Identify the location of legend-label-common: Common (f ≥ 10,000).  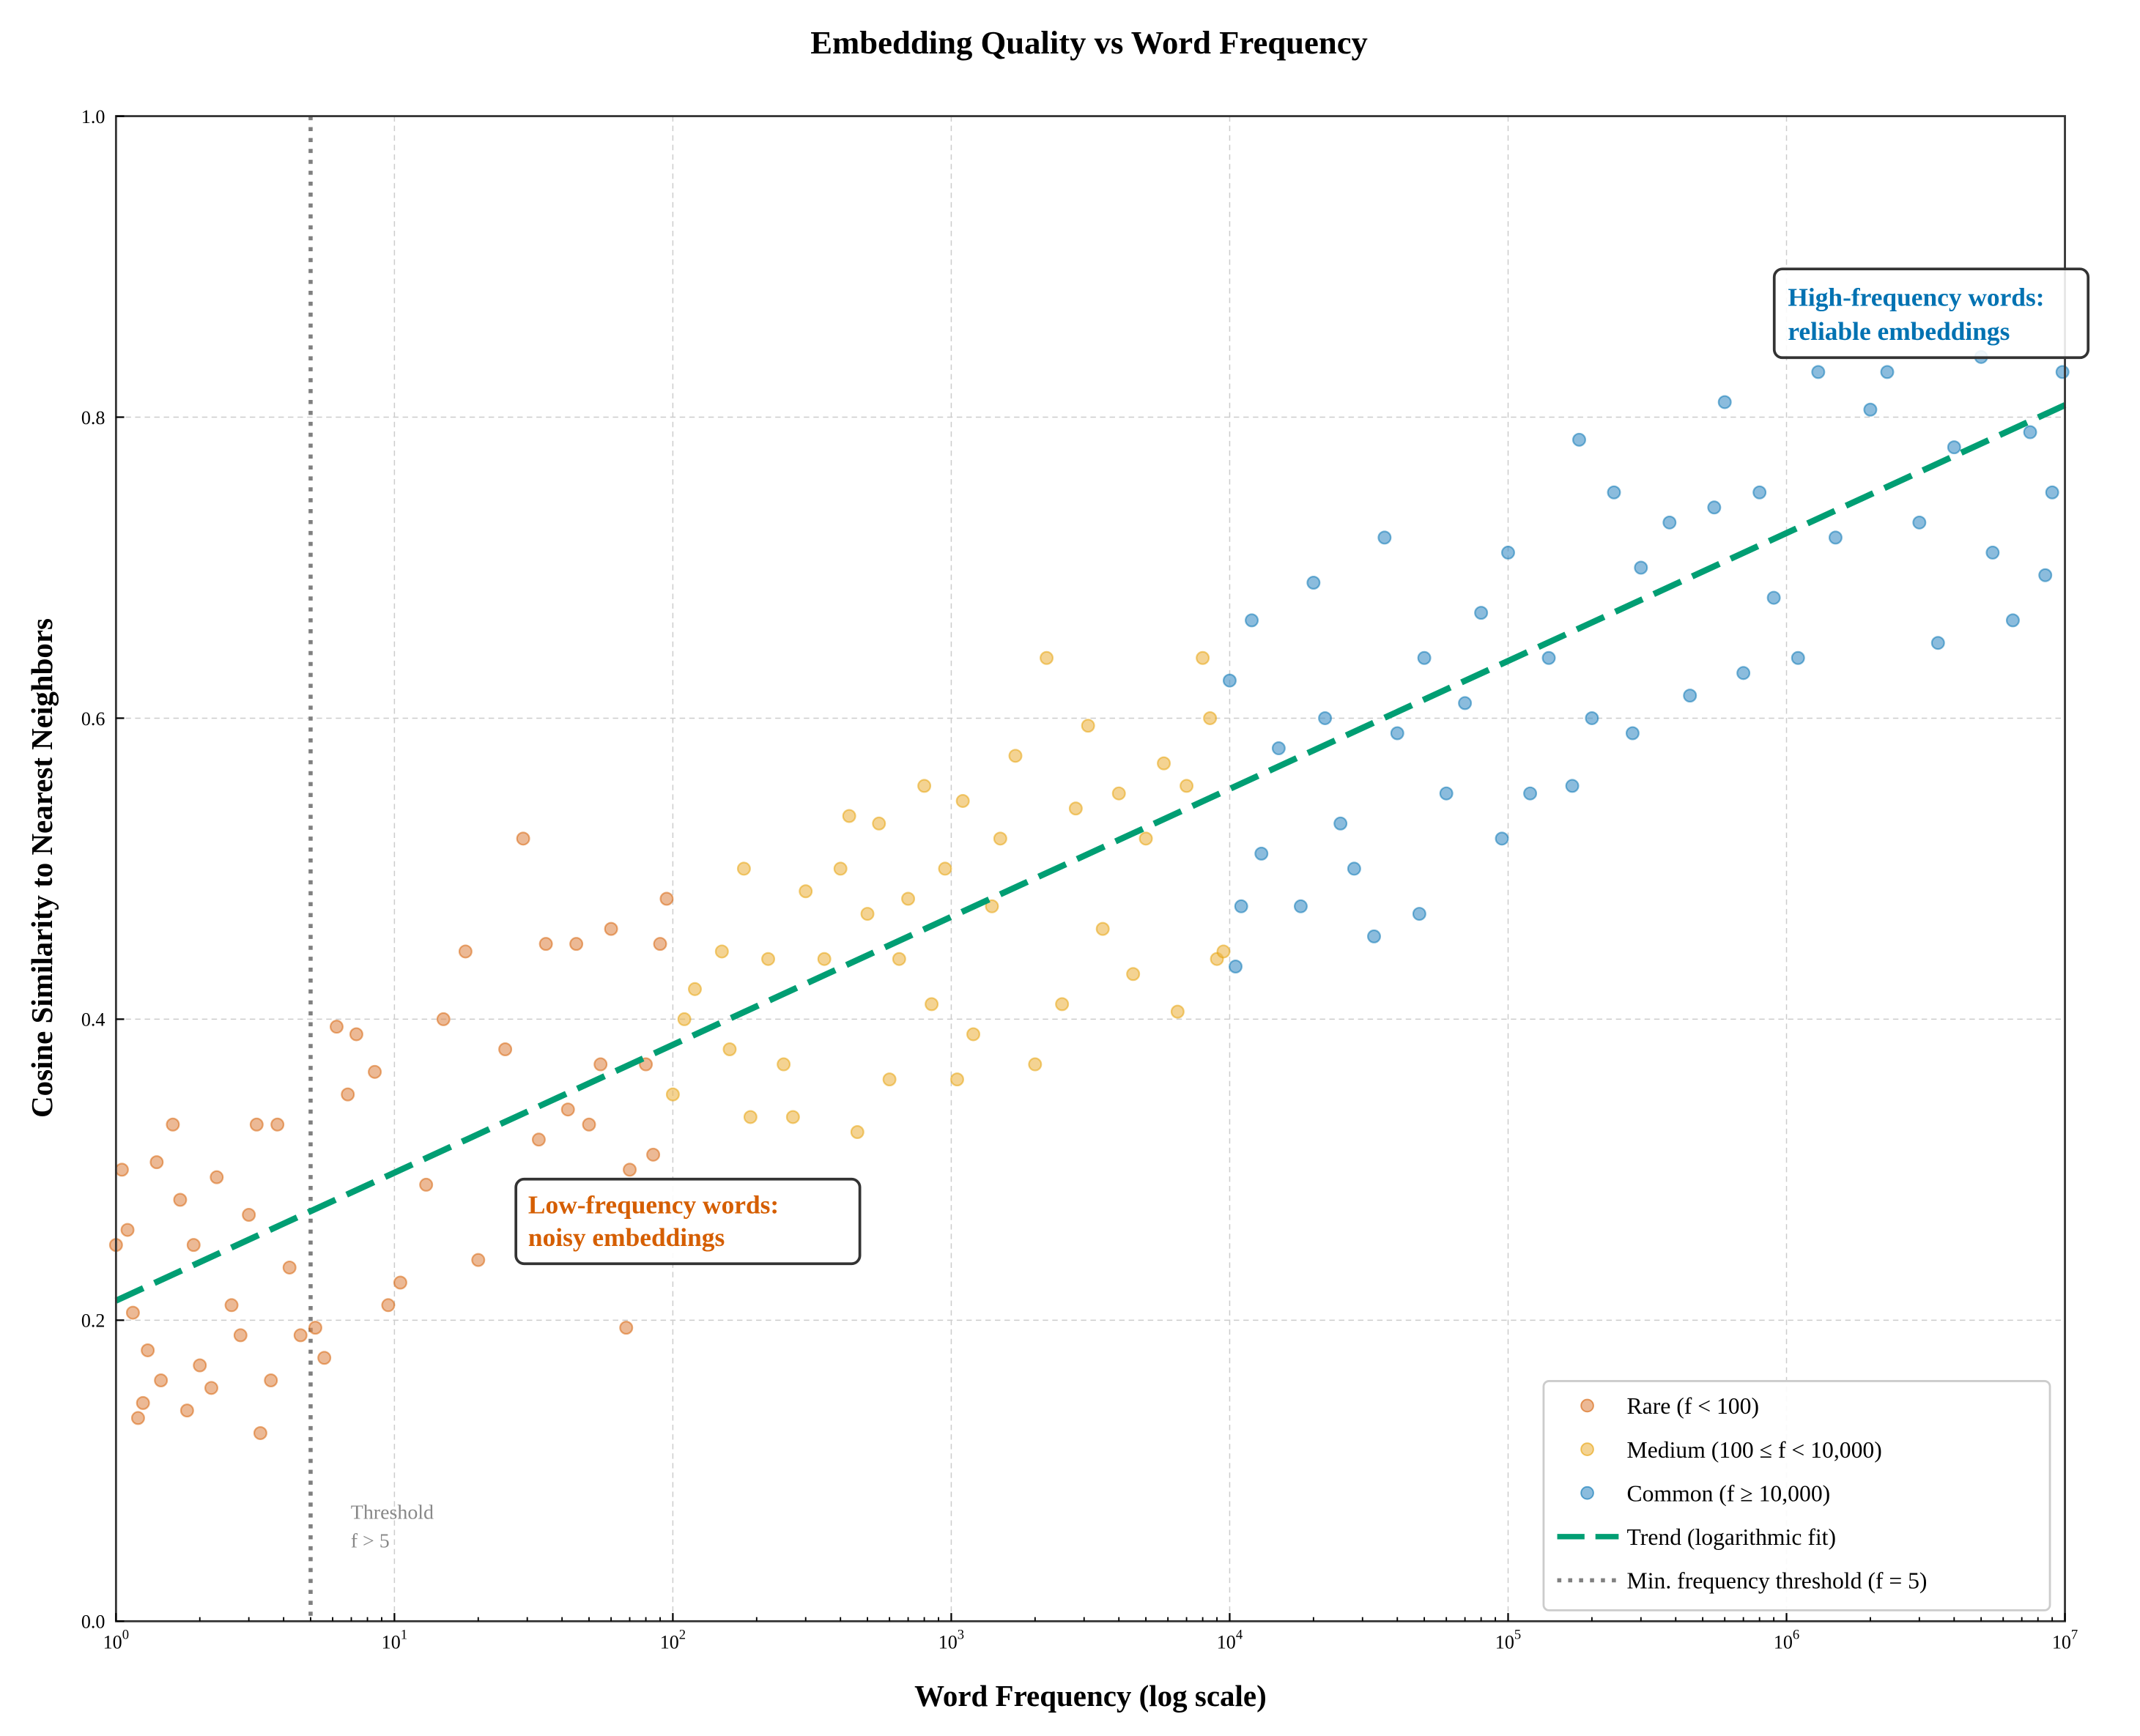
(1729, 1493).